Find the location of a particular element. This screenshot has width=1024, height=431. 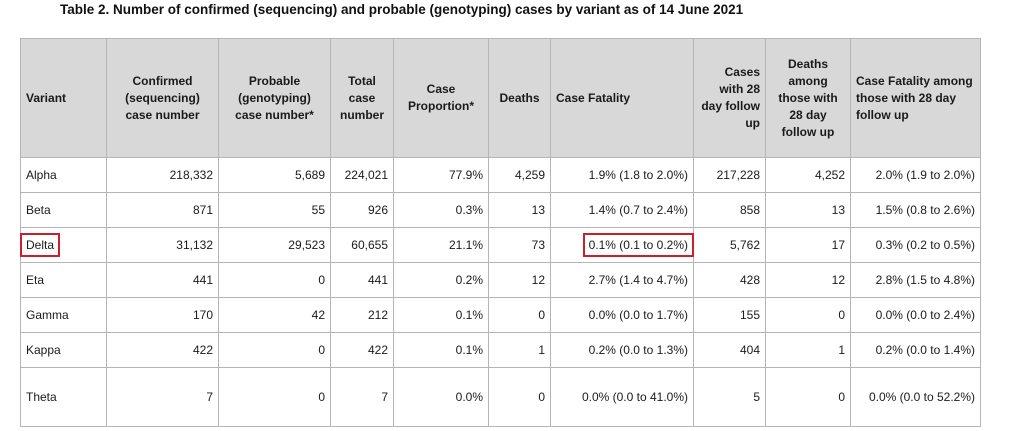

cell-total: 224,021 is located at coordinates (362, 175).